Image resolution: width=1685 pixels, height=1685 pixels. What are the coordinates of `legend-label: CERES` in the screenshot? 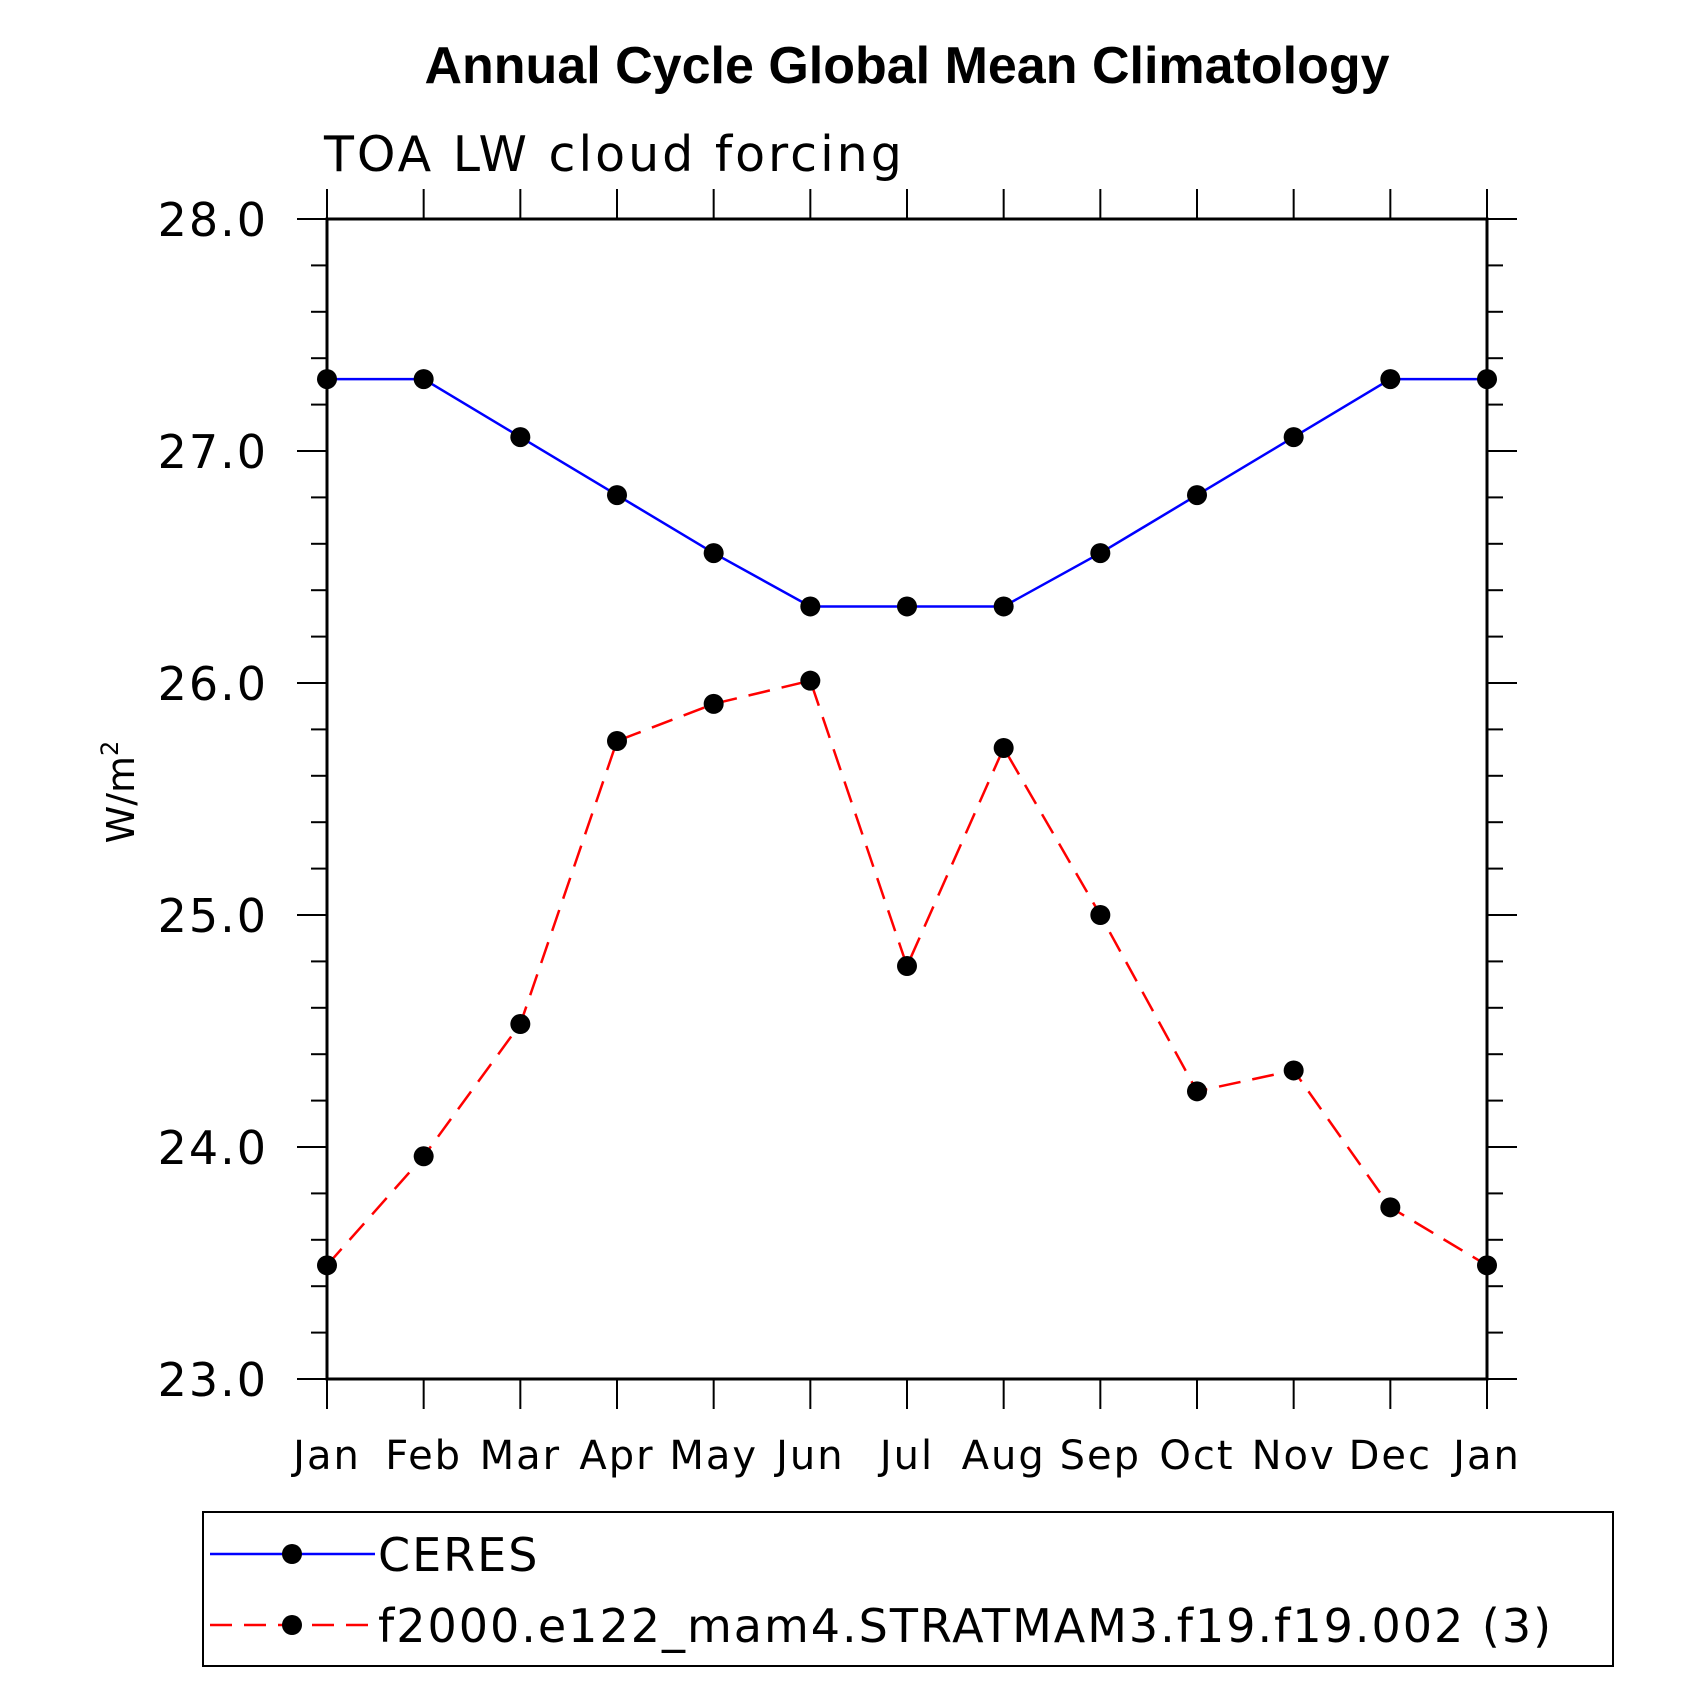 It's located at (458, 1555).